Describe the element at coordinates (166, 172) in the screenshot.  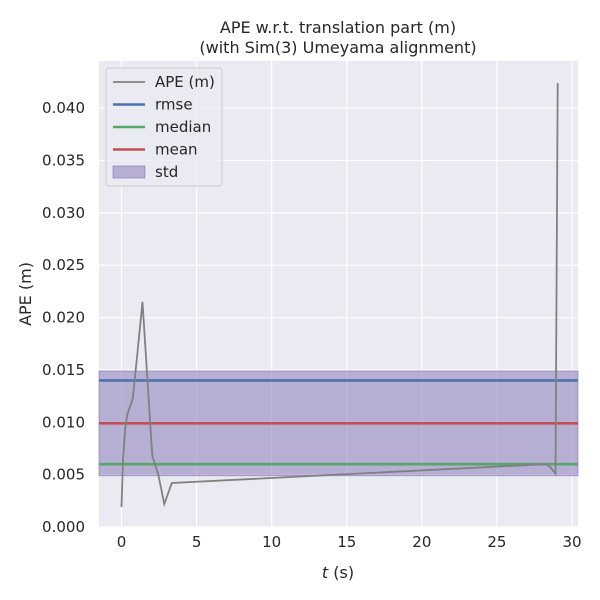
I see `legend-label: std` at that location.